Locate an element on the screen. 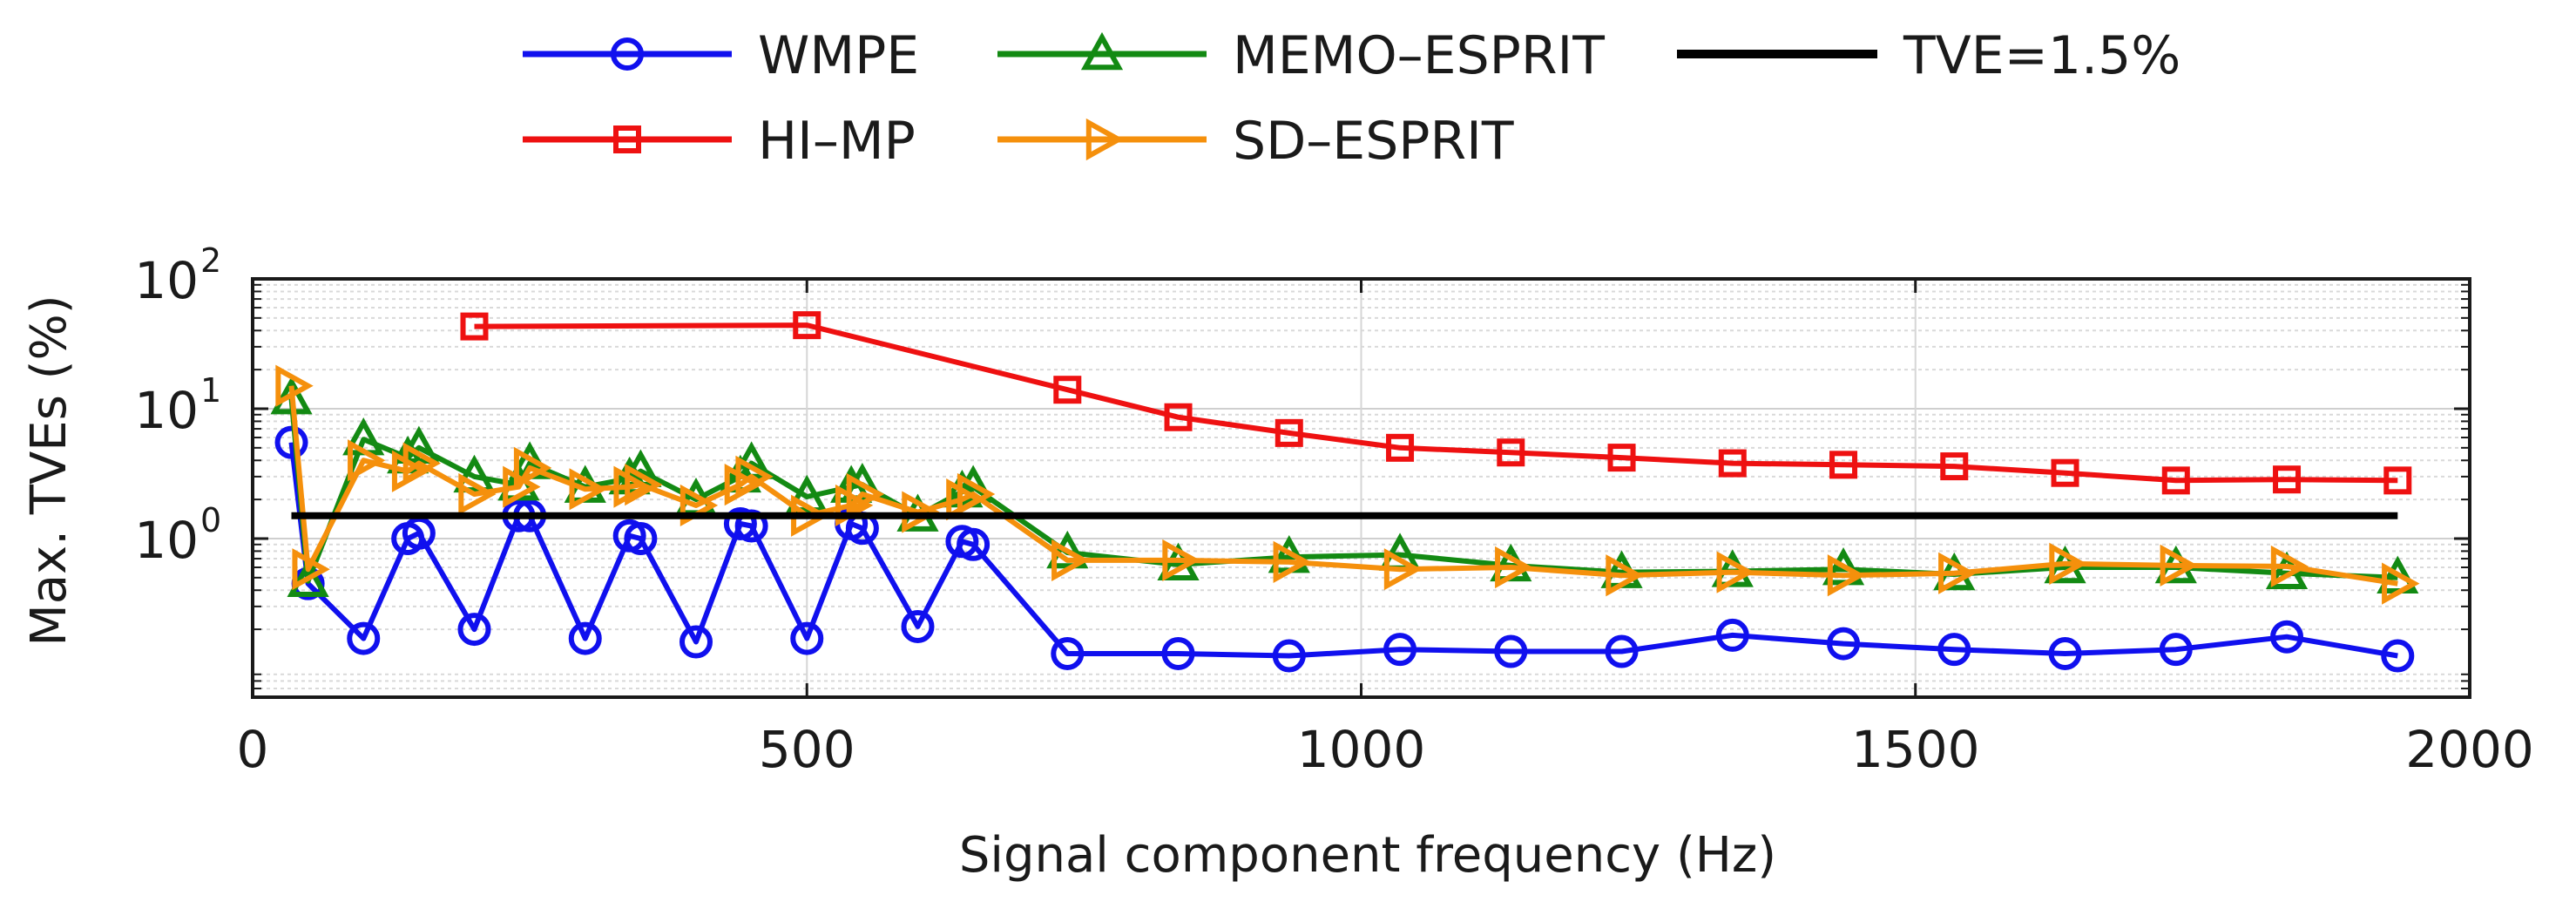  legend-item-memo-esprit: MEMO–ESPRIT is located at coordinates (1301, 56).